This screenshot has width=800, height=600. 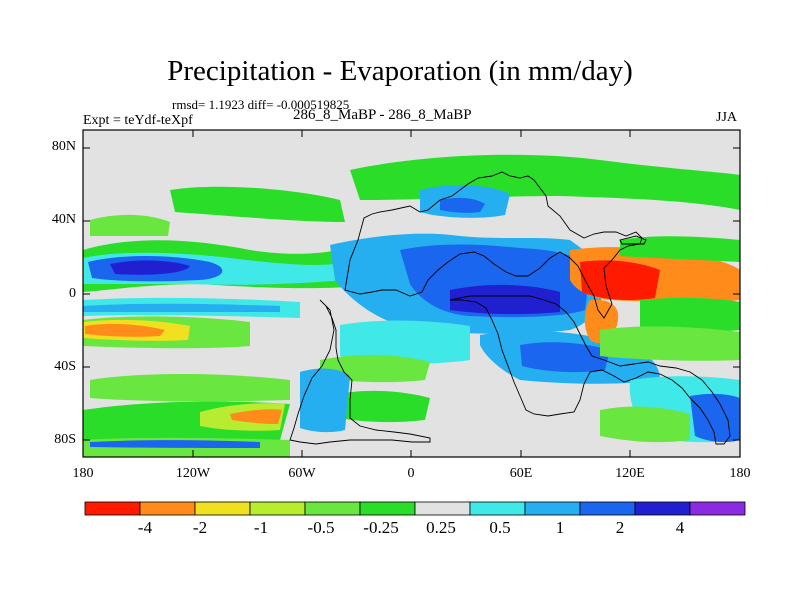 I want to click on colorbar-label: -0.25, so click(x=381, y=527).